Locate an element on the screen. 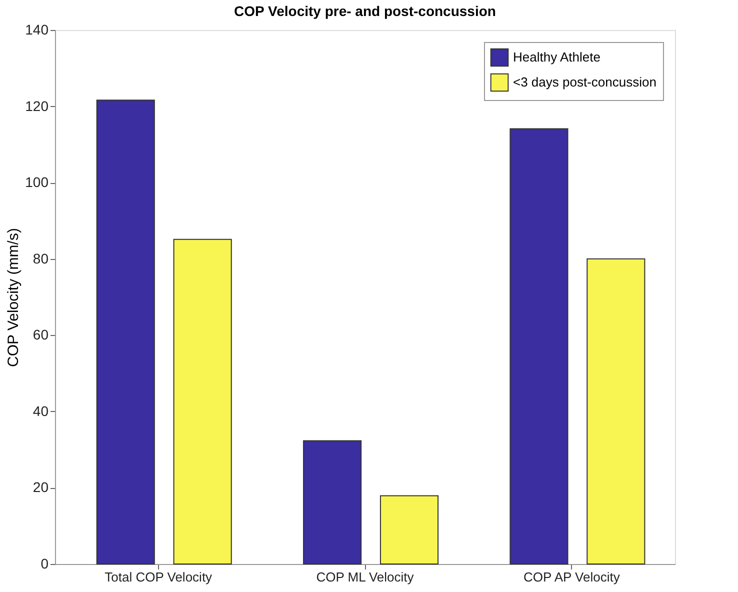  y-axis-title: COP Velocity (mm/s) is located at coordinates (13, 297).